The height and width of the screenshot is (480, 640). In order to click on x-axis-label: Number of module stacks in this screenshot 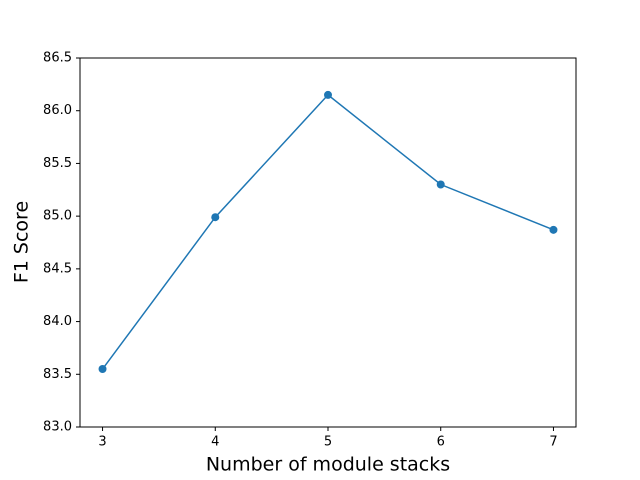, I will do `click(328, 465)`.